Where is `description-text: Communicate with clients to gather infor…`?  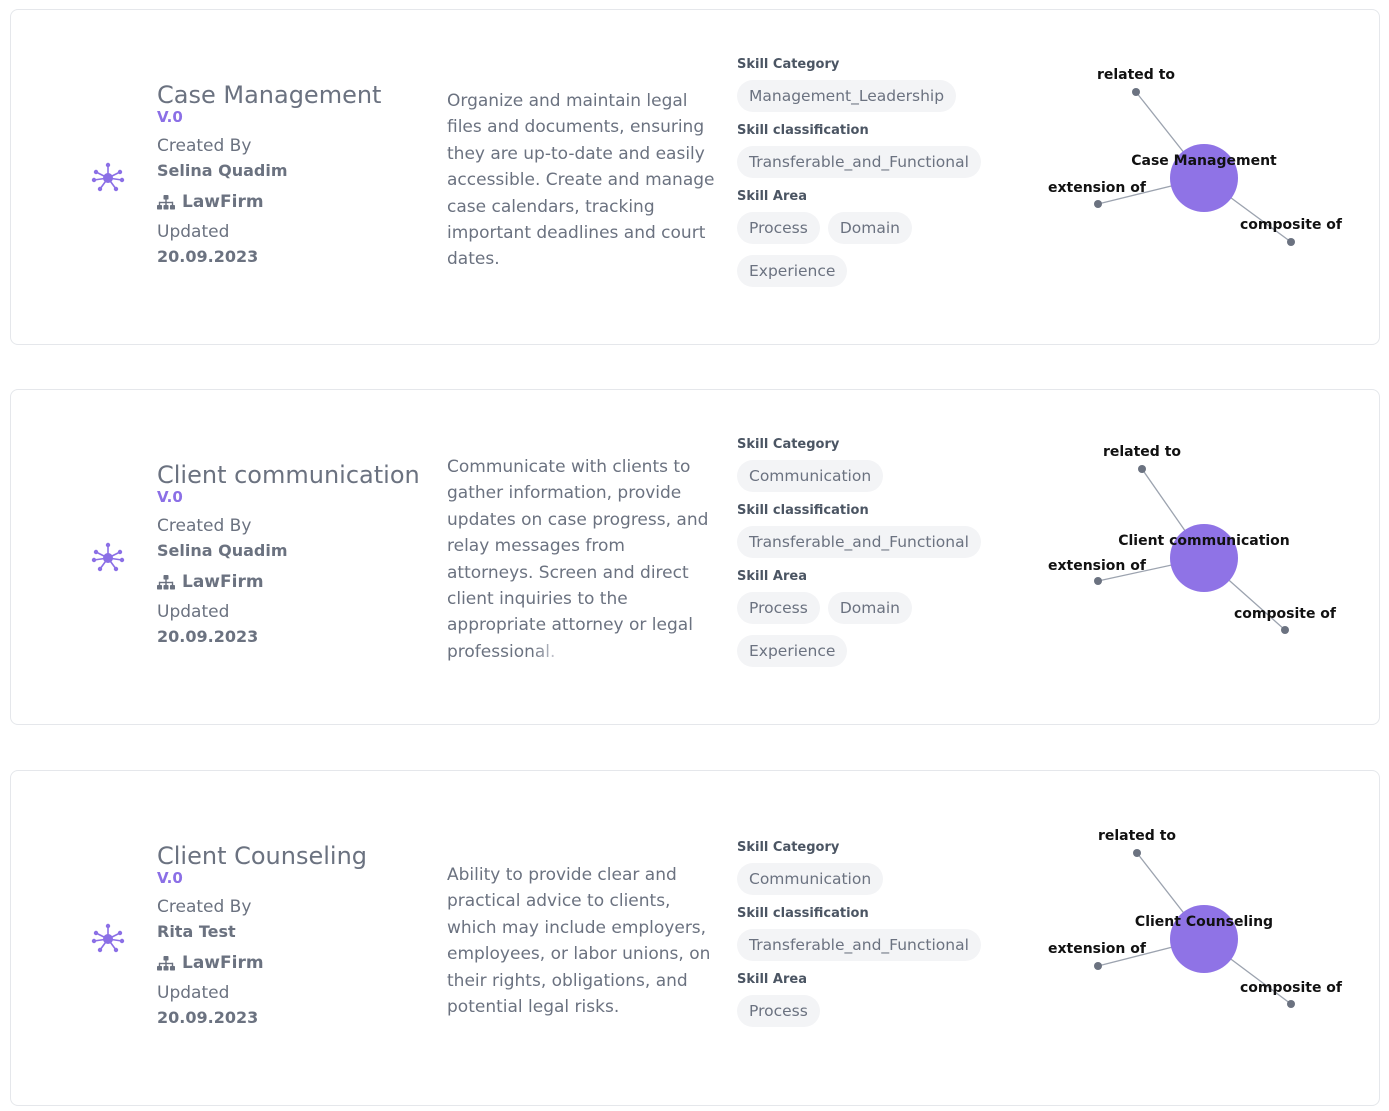
description-text: Communicate with clients to gather infor… is located at coordinates (578, 559).